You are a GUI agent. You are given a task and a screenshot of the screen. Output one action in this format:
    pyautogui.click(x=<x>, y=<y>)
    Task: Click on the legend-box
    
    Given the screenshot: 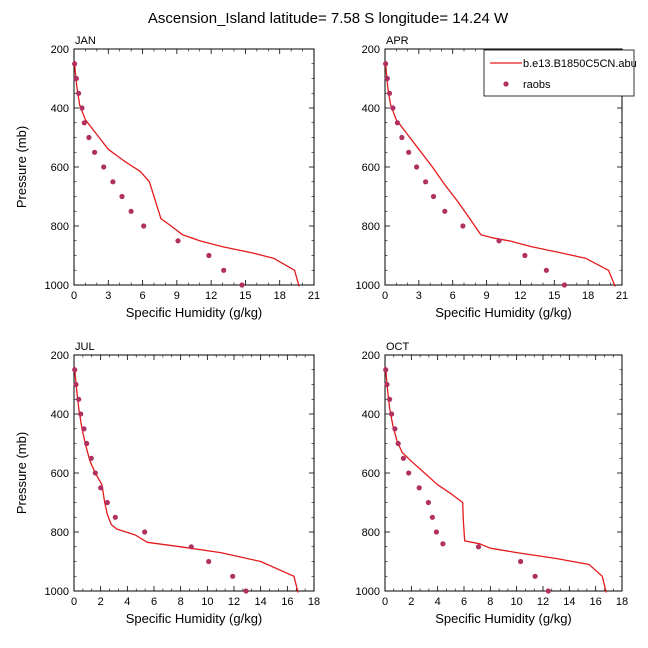 What is the action you would take?
    pyautogui.click(x=559, y=73)
    